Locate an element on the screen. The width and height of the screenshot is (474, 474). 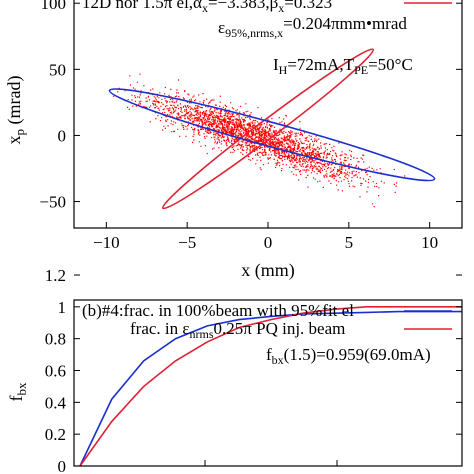
top-x-tick-label: 0 is located at coordinates (268, 242).